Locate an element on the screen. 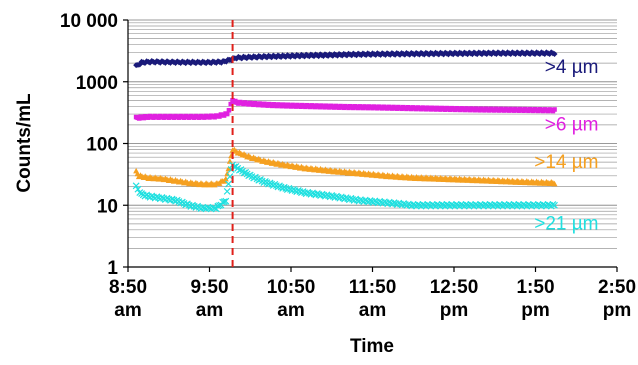 The width and height of the screenshot is (638, 365). series-label: >14 µm is located at coordinates (566, 162).